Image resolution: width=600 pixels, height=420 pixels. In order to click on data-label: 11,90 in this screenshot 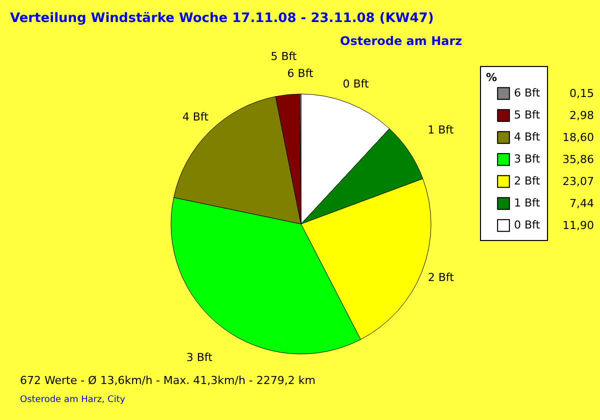, I will do `click(578, 225)`.